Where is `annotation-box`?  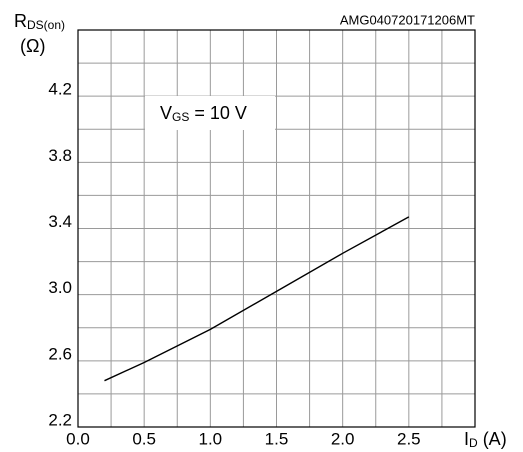
annotation-box is located at coordinates (210, 113).